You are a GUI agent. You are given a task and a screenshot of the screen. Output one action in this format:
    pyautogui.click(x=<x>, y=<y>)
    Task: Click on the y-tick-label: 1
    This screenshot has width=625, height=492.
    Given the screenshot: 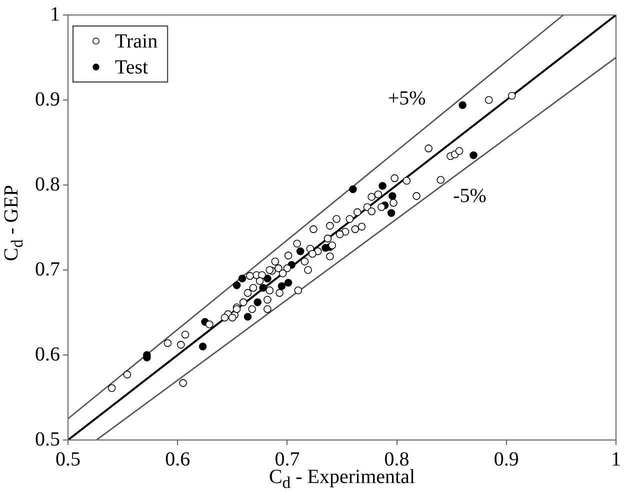 What is the action you would take?
    pyautogui.click(x=55, y=14)
    